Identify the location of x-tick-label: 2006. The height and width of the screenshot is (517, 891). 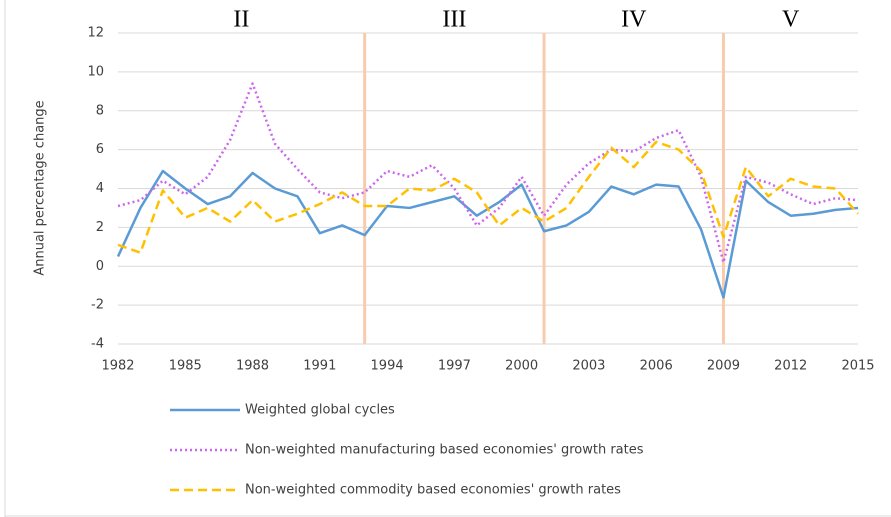
(656, 366).